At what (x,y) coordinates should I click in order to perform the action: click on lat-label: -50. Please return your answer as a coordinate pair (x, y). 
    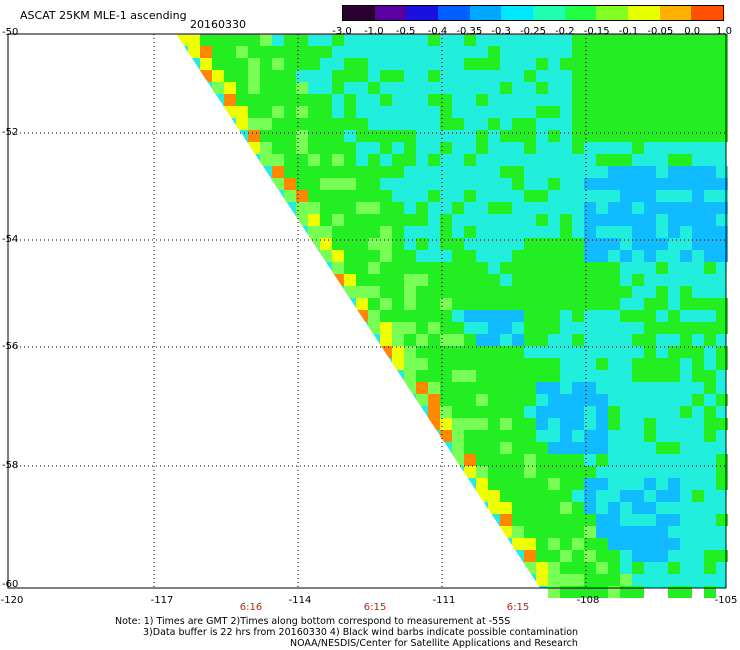
    Looking at the image, I should click on (10, 32).